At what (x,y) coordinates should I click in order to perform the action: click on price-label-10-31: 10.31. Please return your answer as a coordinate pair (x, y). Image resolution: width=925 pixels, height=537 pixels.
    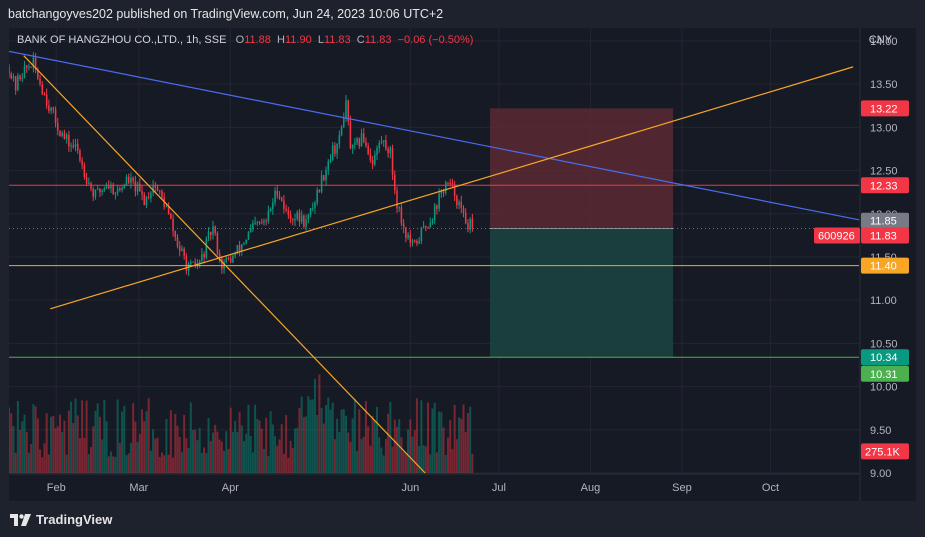
    Looking at the image, I should click on (885, 373).